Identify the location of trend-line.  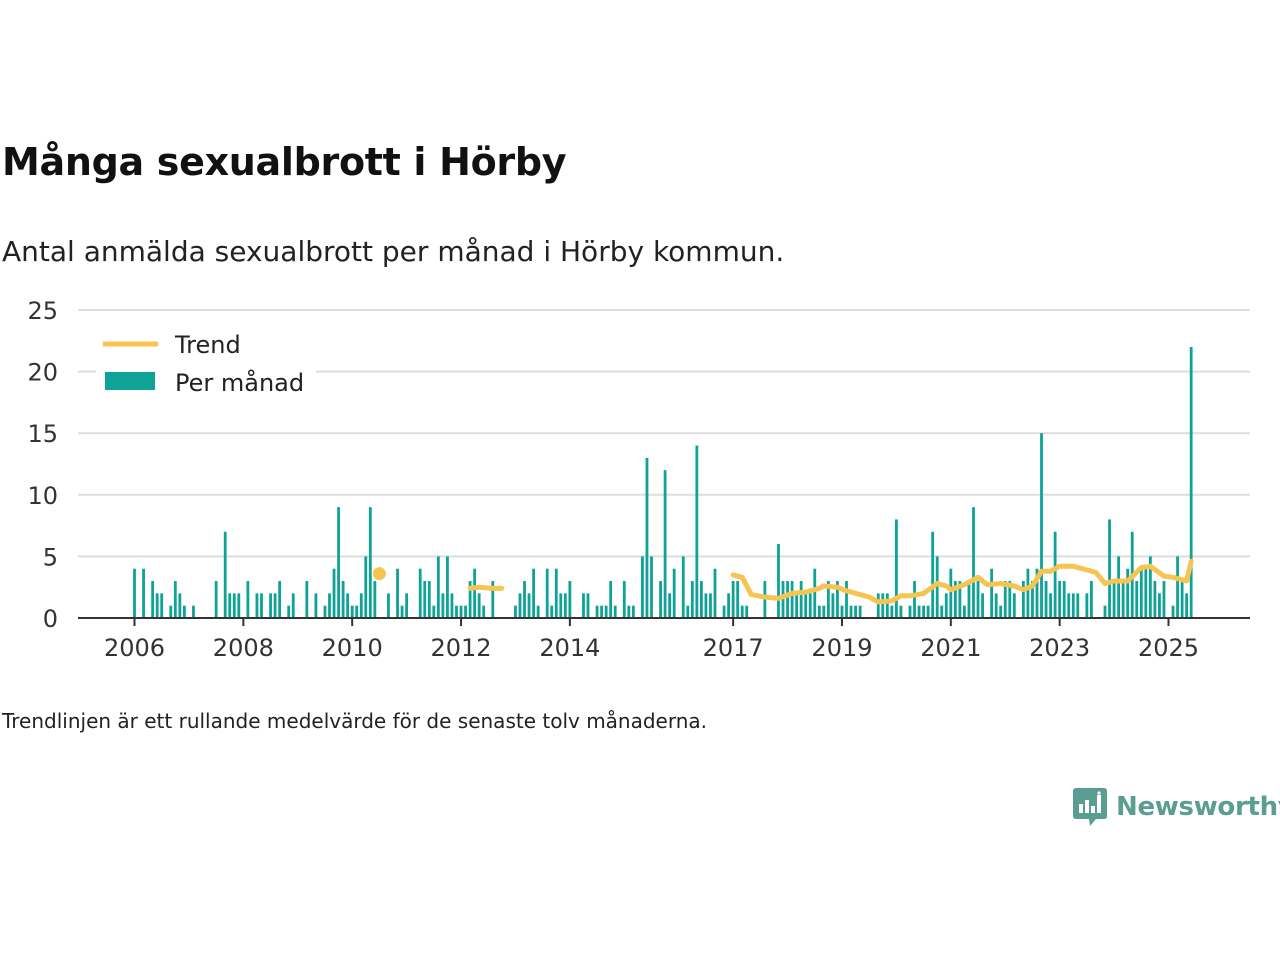
(486, 587).